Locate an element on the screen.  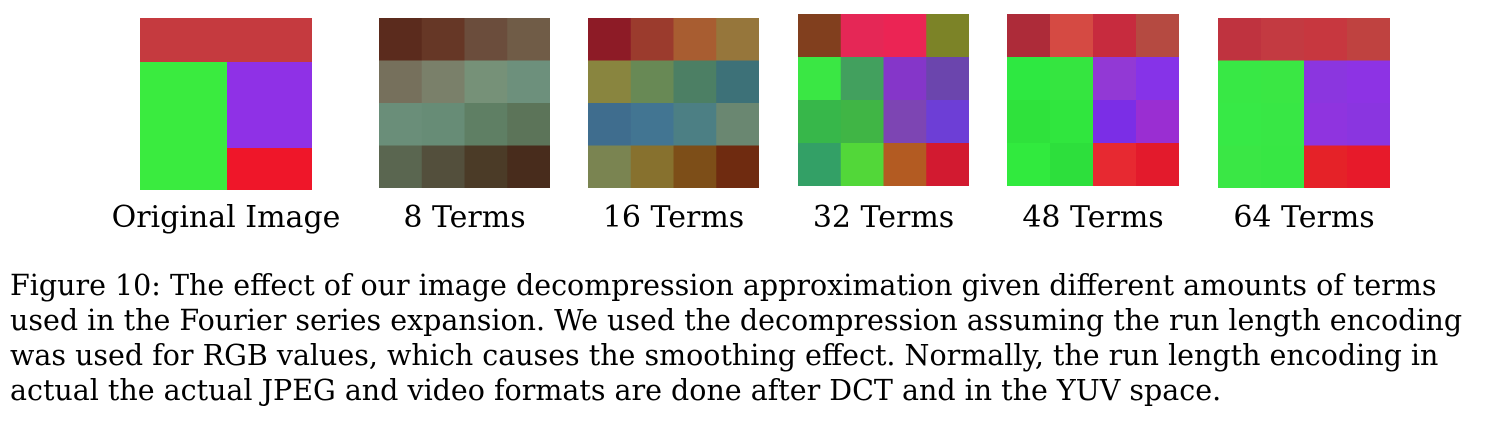
reconstruction-32-terms is located at coordinates (883, 100).